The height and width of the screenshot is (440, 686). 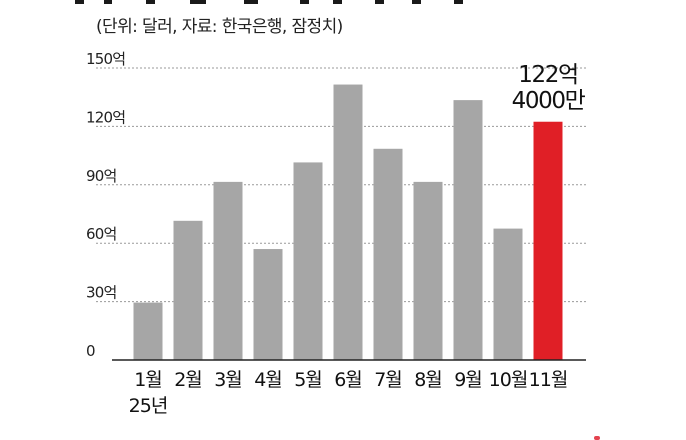 What do you see at coordinates (101, 293) in the screenshot?
I see `y-tick-label: 30억` at bounding box center [101, 293].